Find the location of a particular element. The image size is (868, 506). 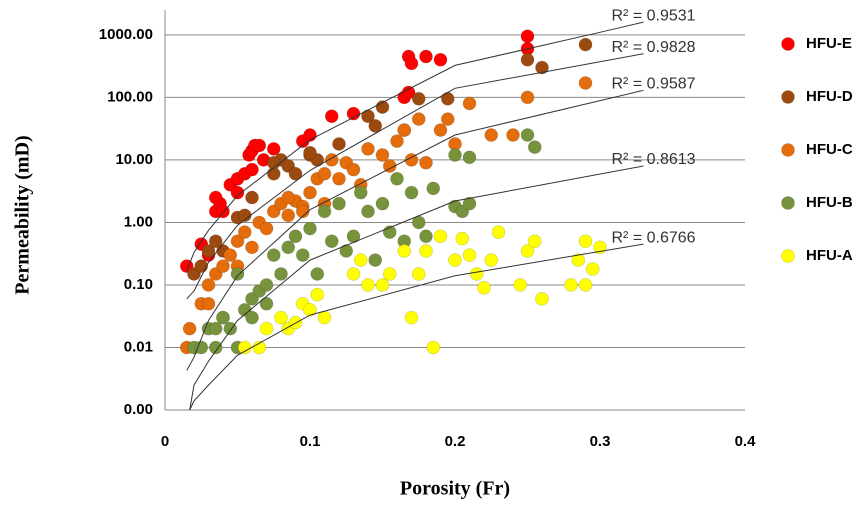

y-axis-label: Permeability (mD) is located at coordinates (23, 214).